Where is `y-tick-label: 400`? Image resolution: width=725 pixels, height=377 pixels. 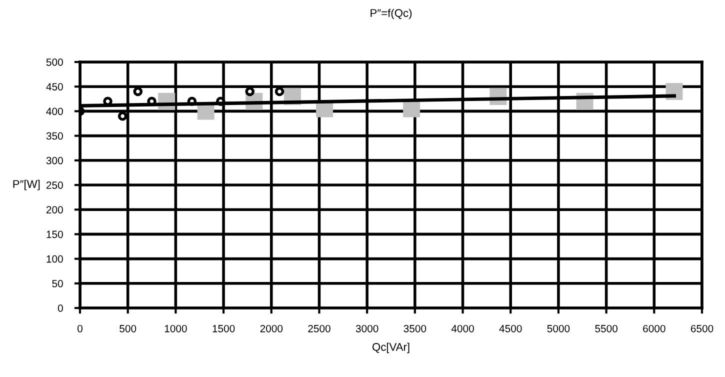
y-tick-label: 400 is located at coordinates (54, 112).